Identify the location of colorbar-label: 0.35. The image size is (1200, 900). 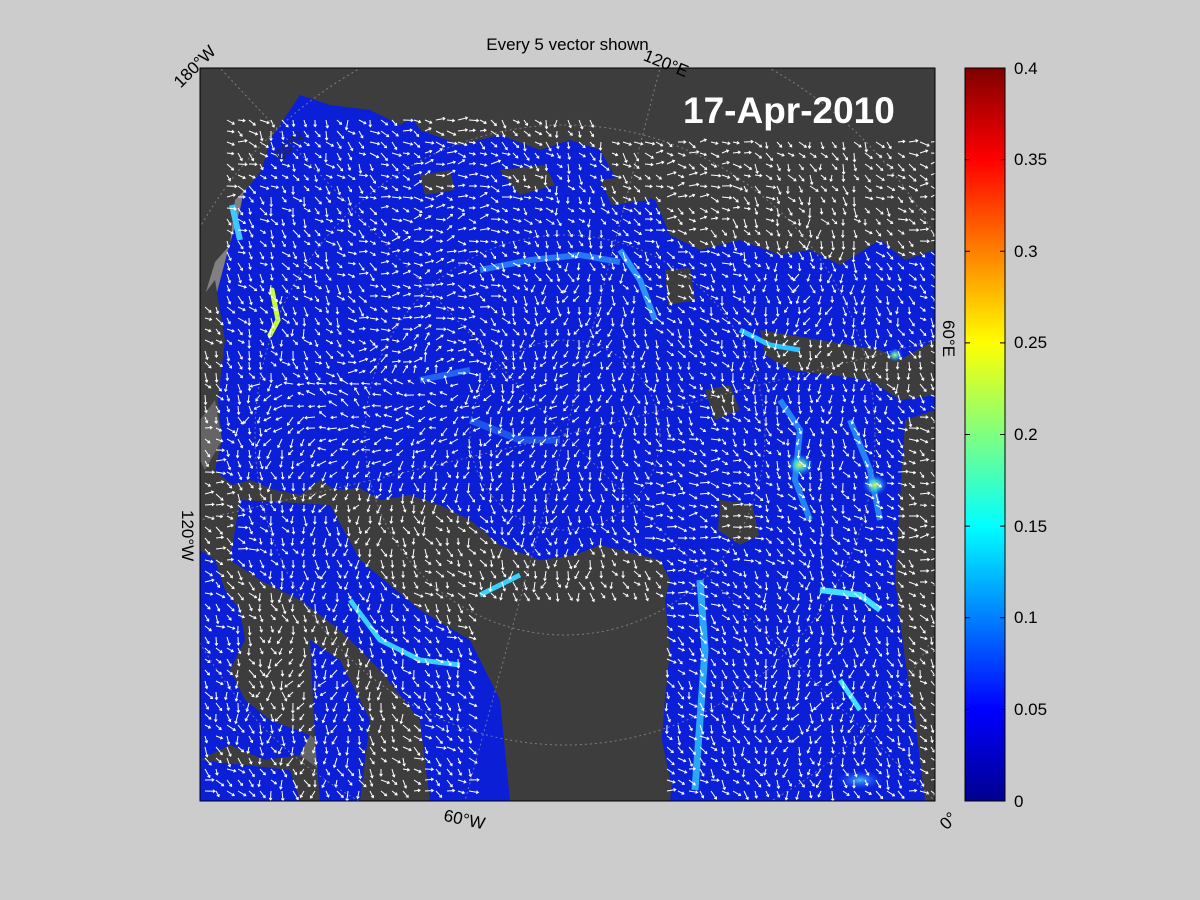
(1031, 159).